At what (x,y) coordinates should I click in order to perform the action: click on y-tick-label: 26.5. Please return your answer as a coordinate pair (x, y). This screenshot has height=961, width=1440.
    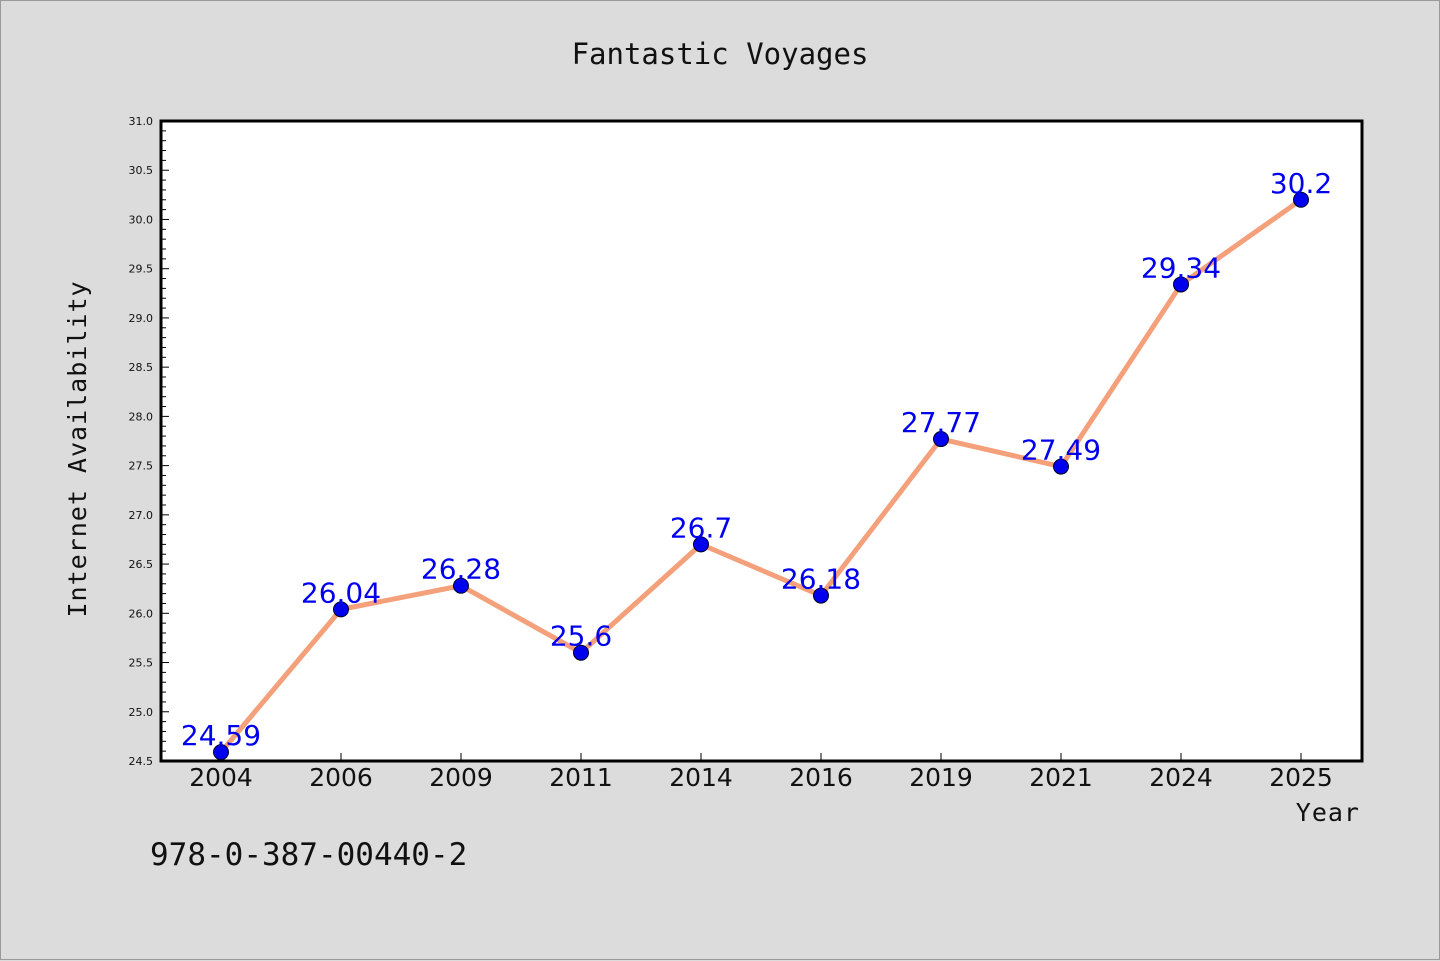
    Looking at the image, I should click on (141, 564).